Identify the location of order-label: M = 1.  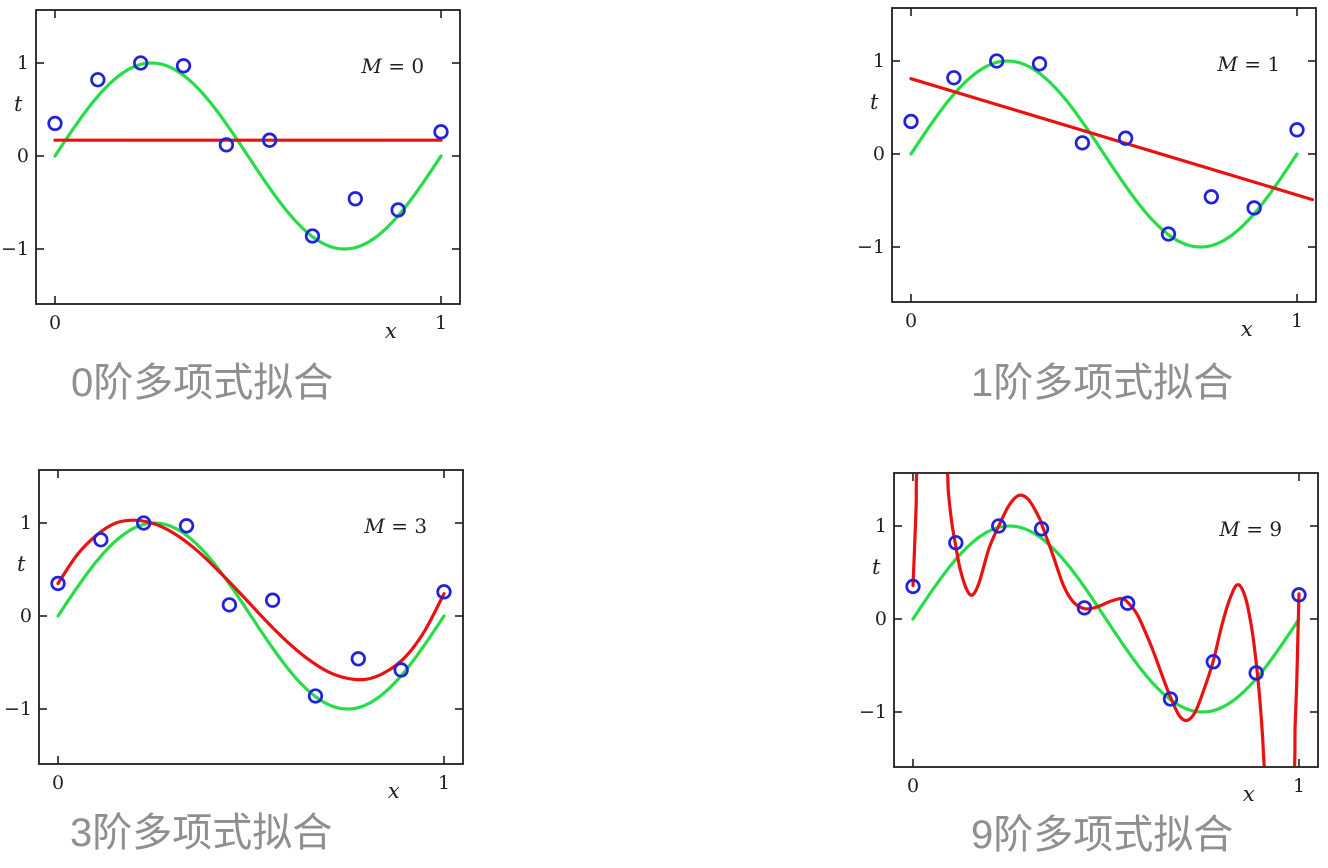
(1248, 64).